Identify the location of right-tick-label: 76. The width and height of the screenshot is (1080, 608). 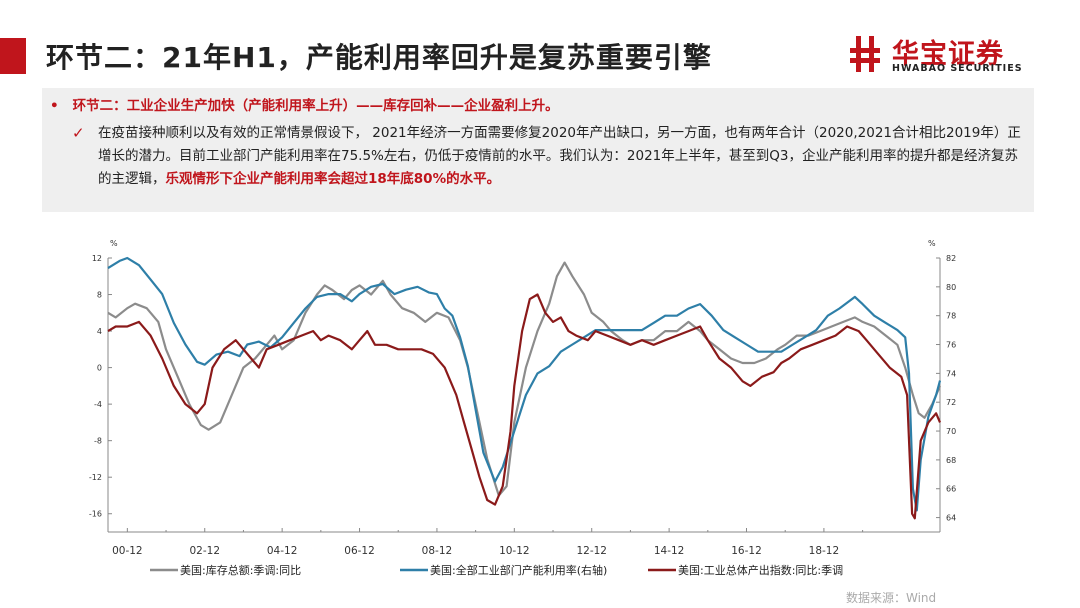
(951, 345).